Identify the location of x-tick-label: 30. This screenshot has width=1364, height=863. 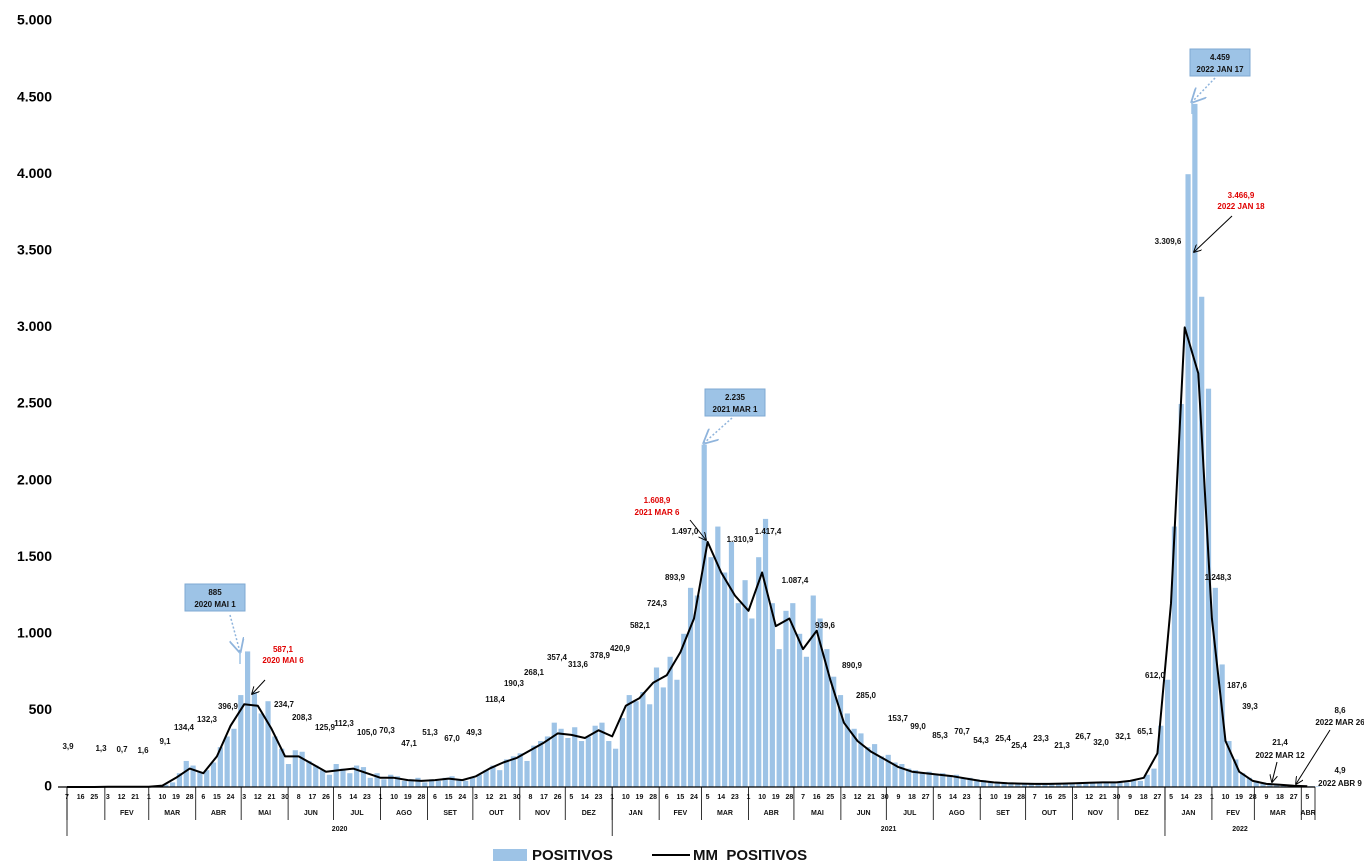
(1117, 797).